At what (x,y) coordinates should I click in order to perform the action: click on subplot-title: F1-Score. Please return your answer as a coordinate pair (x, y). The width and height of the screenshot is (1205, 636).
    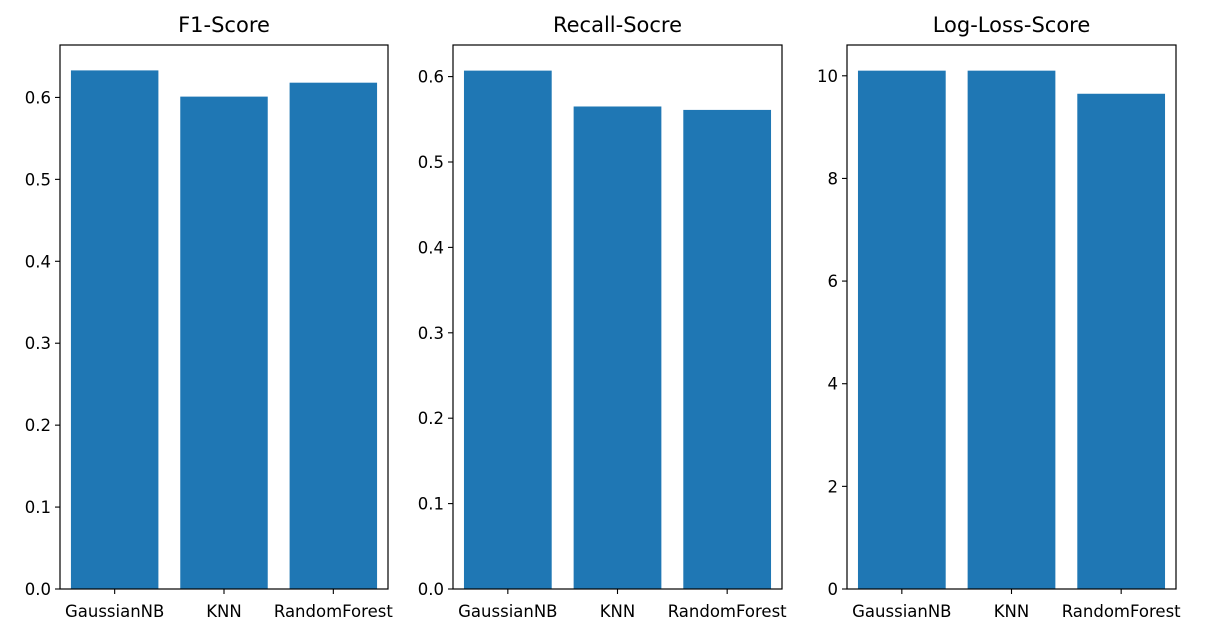
    Looking at the image, I should click on (224, 25).